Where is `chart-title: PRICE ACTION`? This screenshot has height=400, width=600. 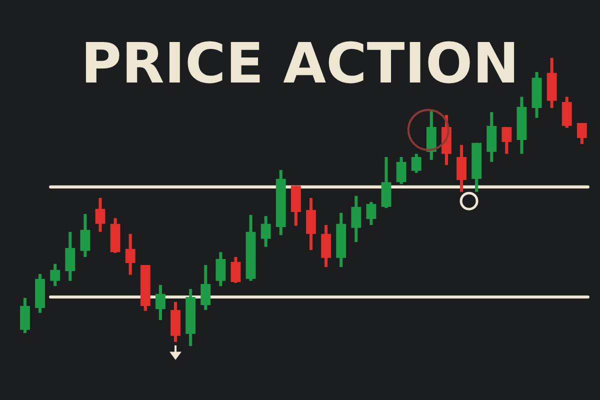
chart-title: PRICE ACTION is located at coordinates (300, 62).